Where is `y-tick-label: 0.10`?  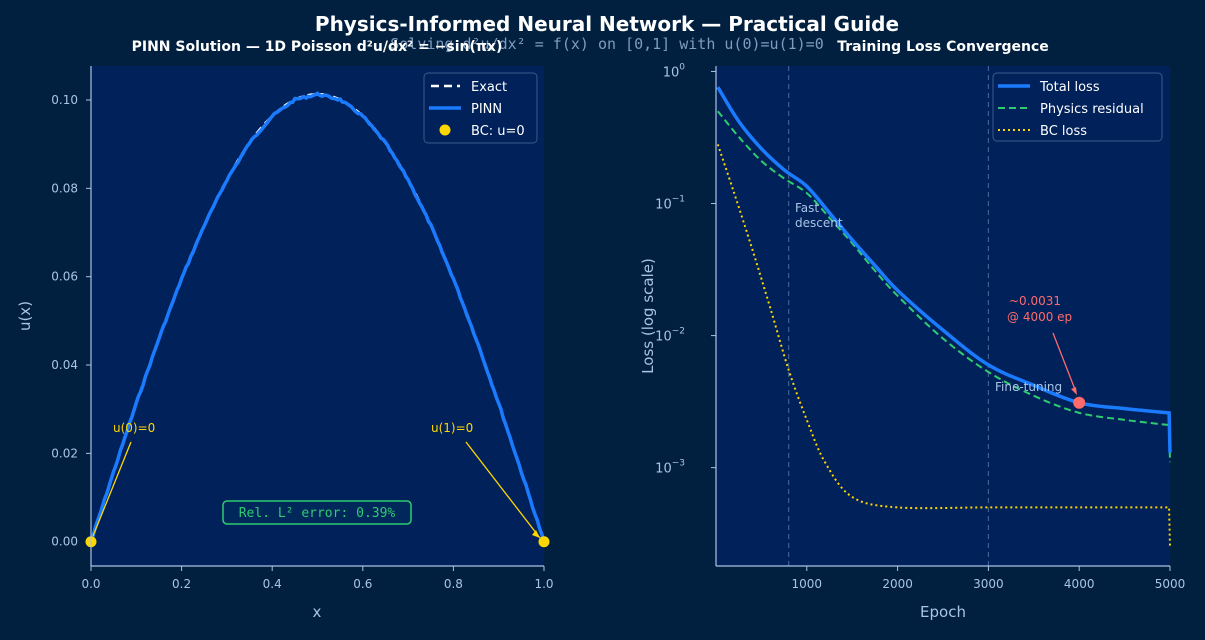 y-tick-label: 0.10 is located at coordinates (64, 100).